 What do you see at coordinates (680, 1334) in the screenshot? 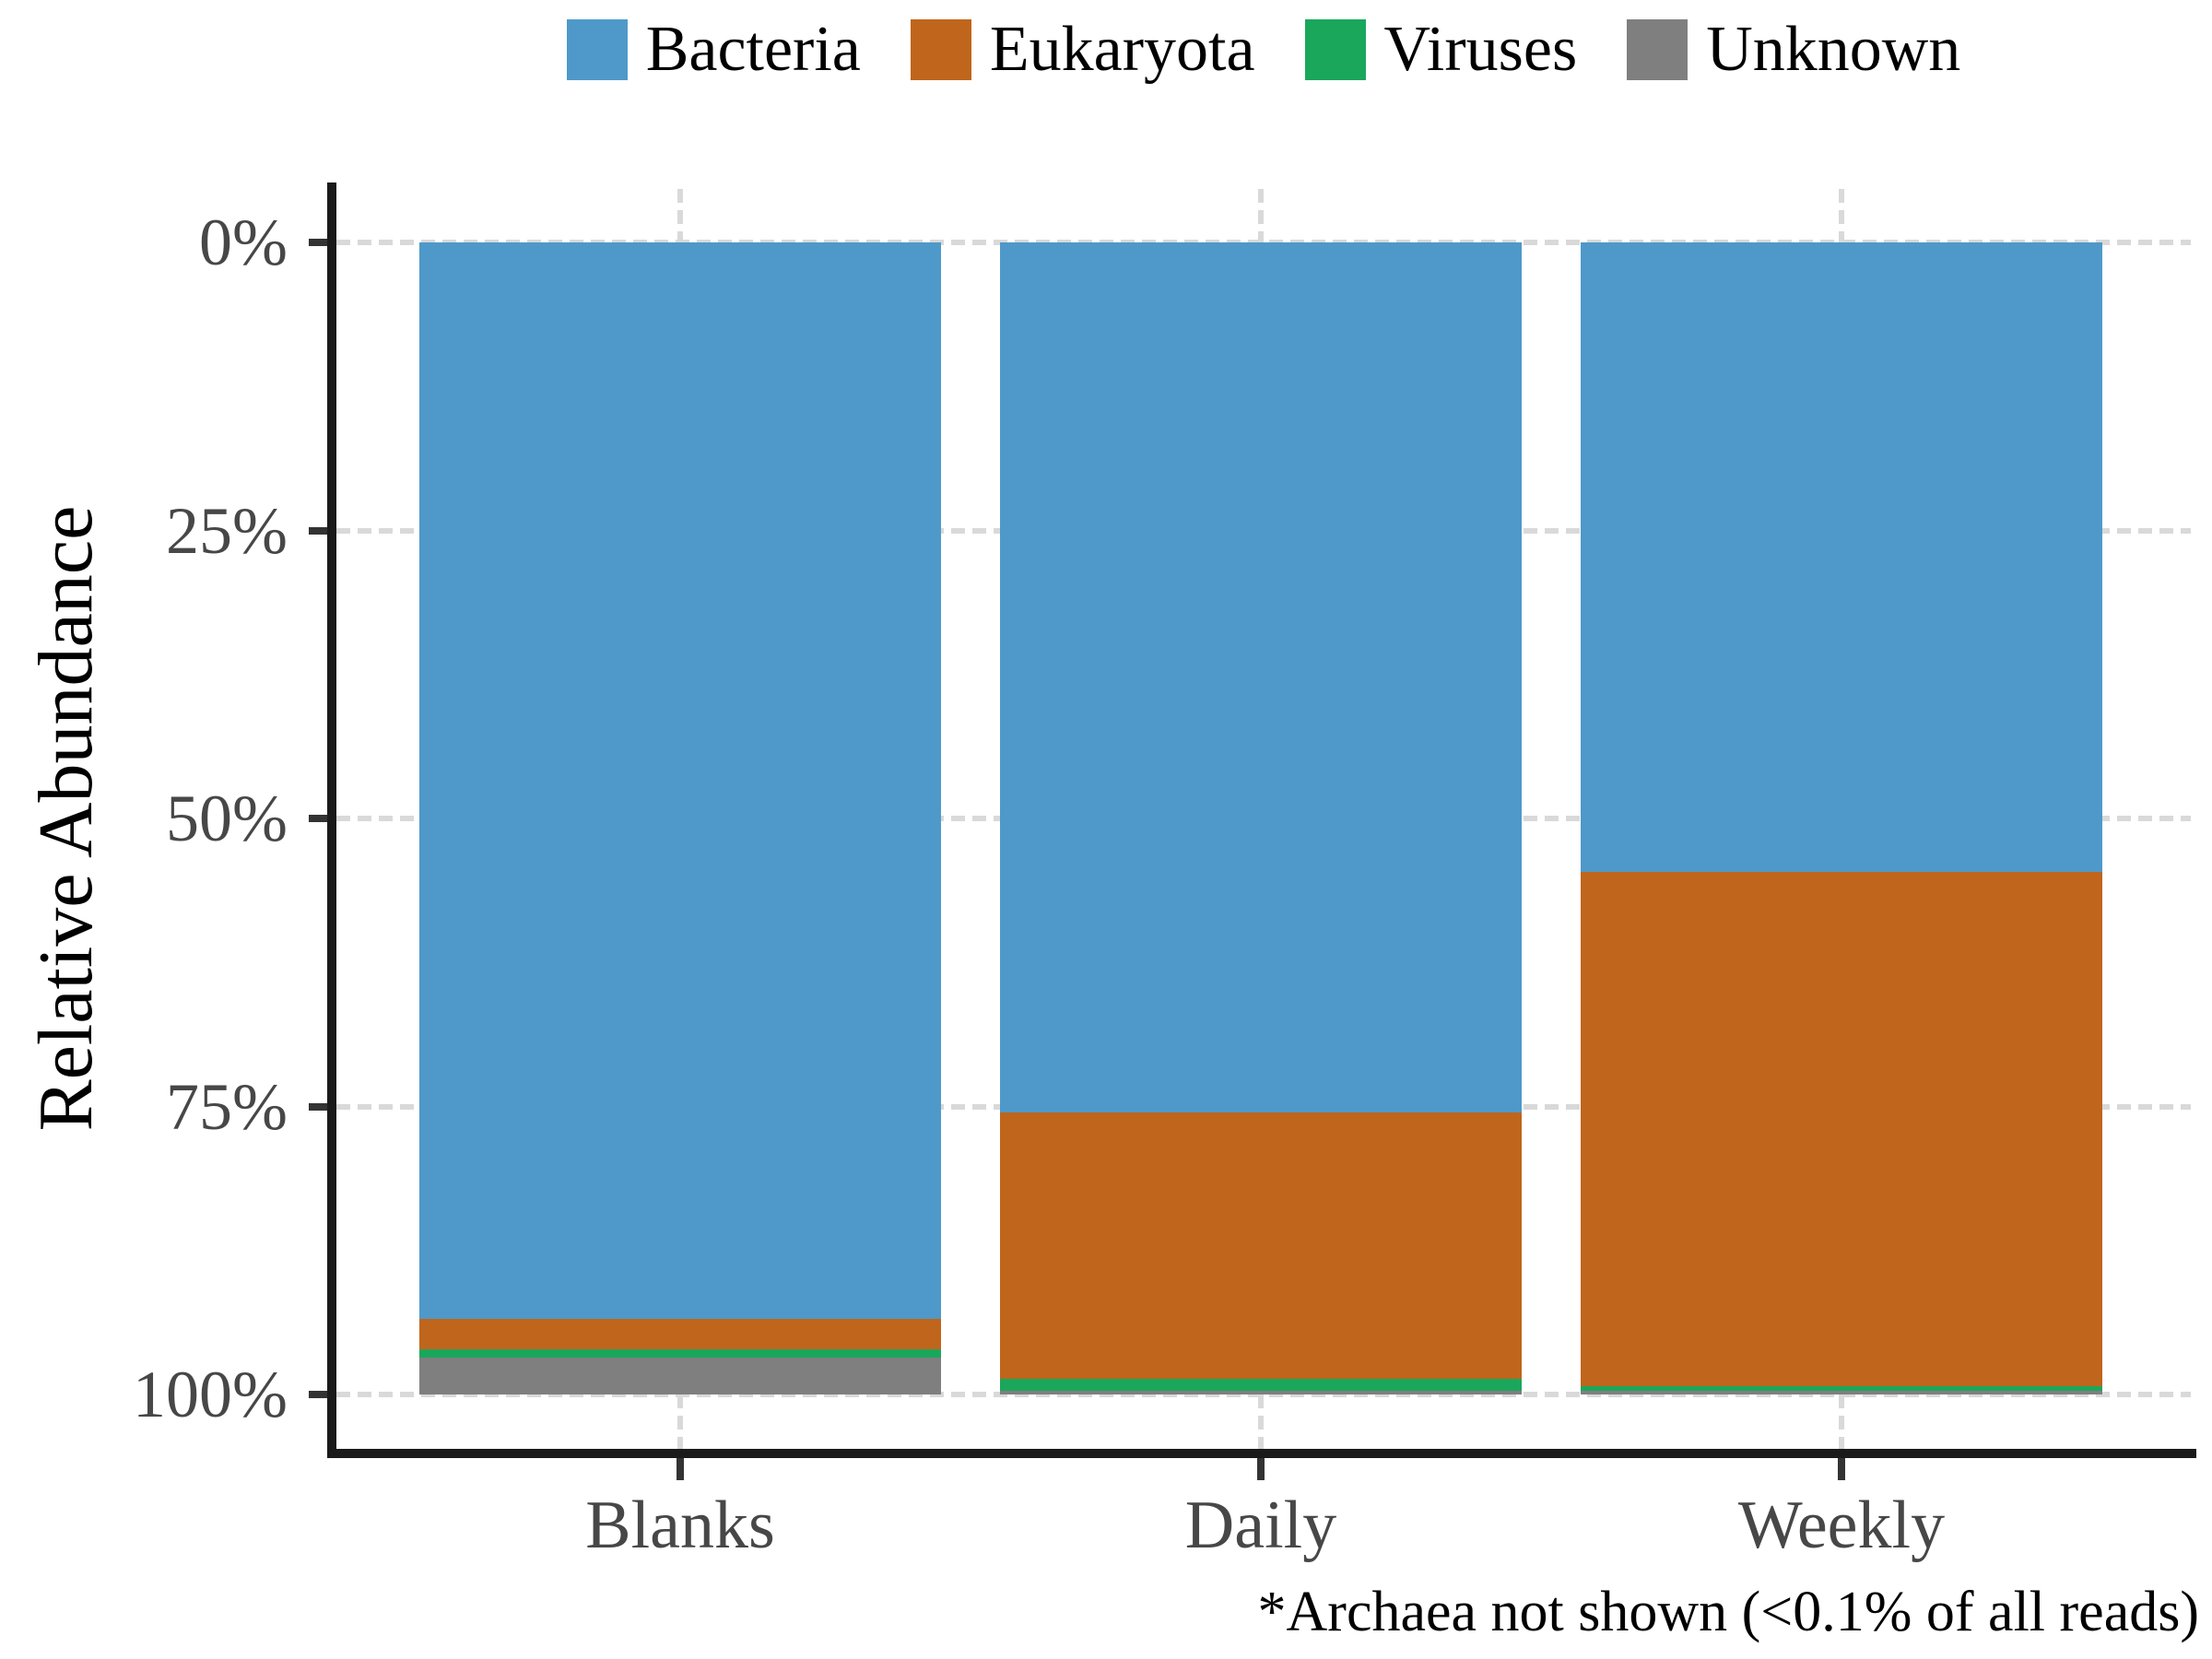
I see `bar-segment-blanks-eukaryota` at bounding box center [680, 1334].